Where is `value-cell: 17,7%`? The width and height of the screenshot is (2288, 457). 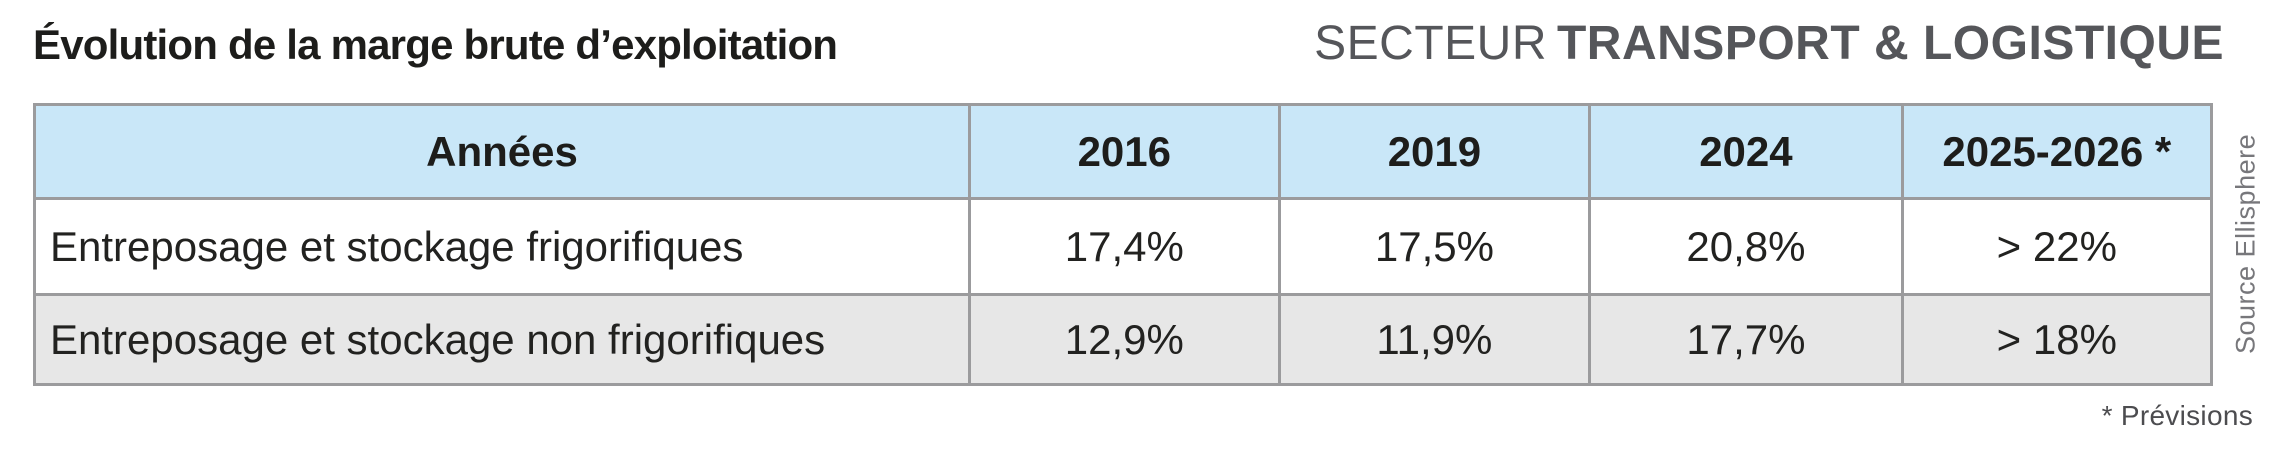 value-cell: 17,7% is located at coordinates (1746, 339).